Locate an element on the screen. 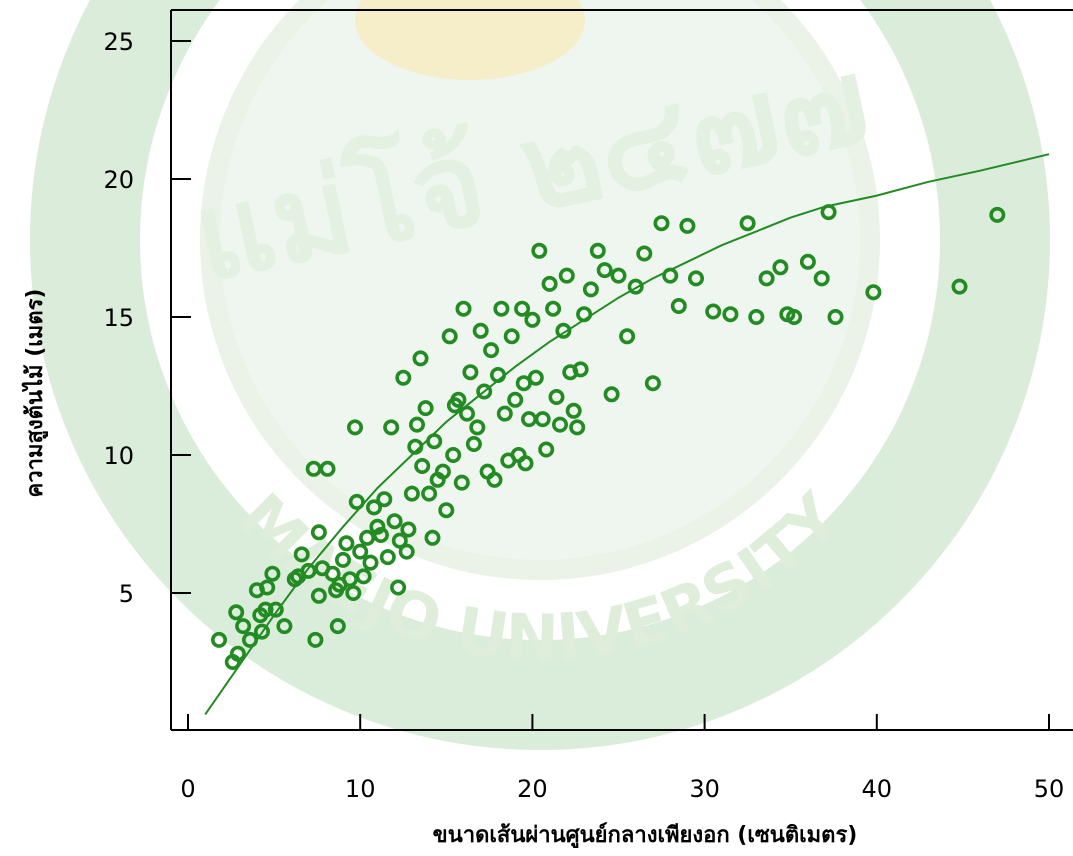 Image resolution: width=1073 pixels, height=856 pixels. x-tick-label: 40 is located at coordinates (877, 789).